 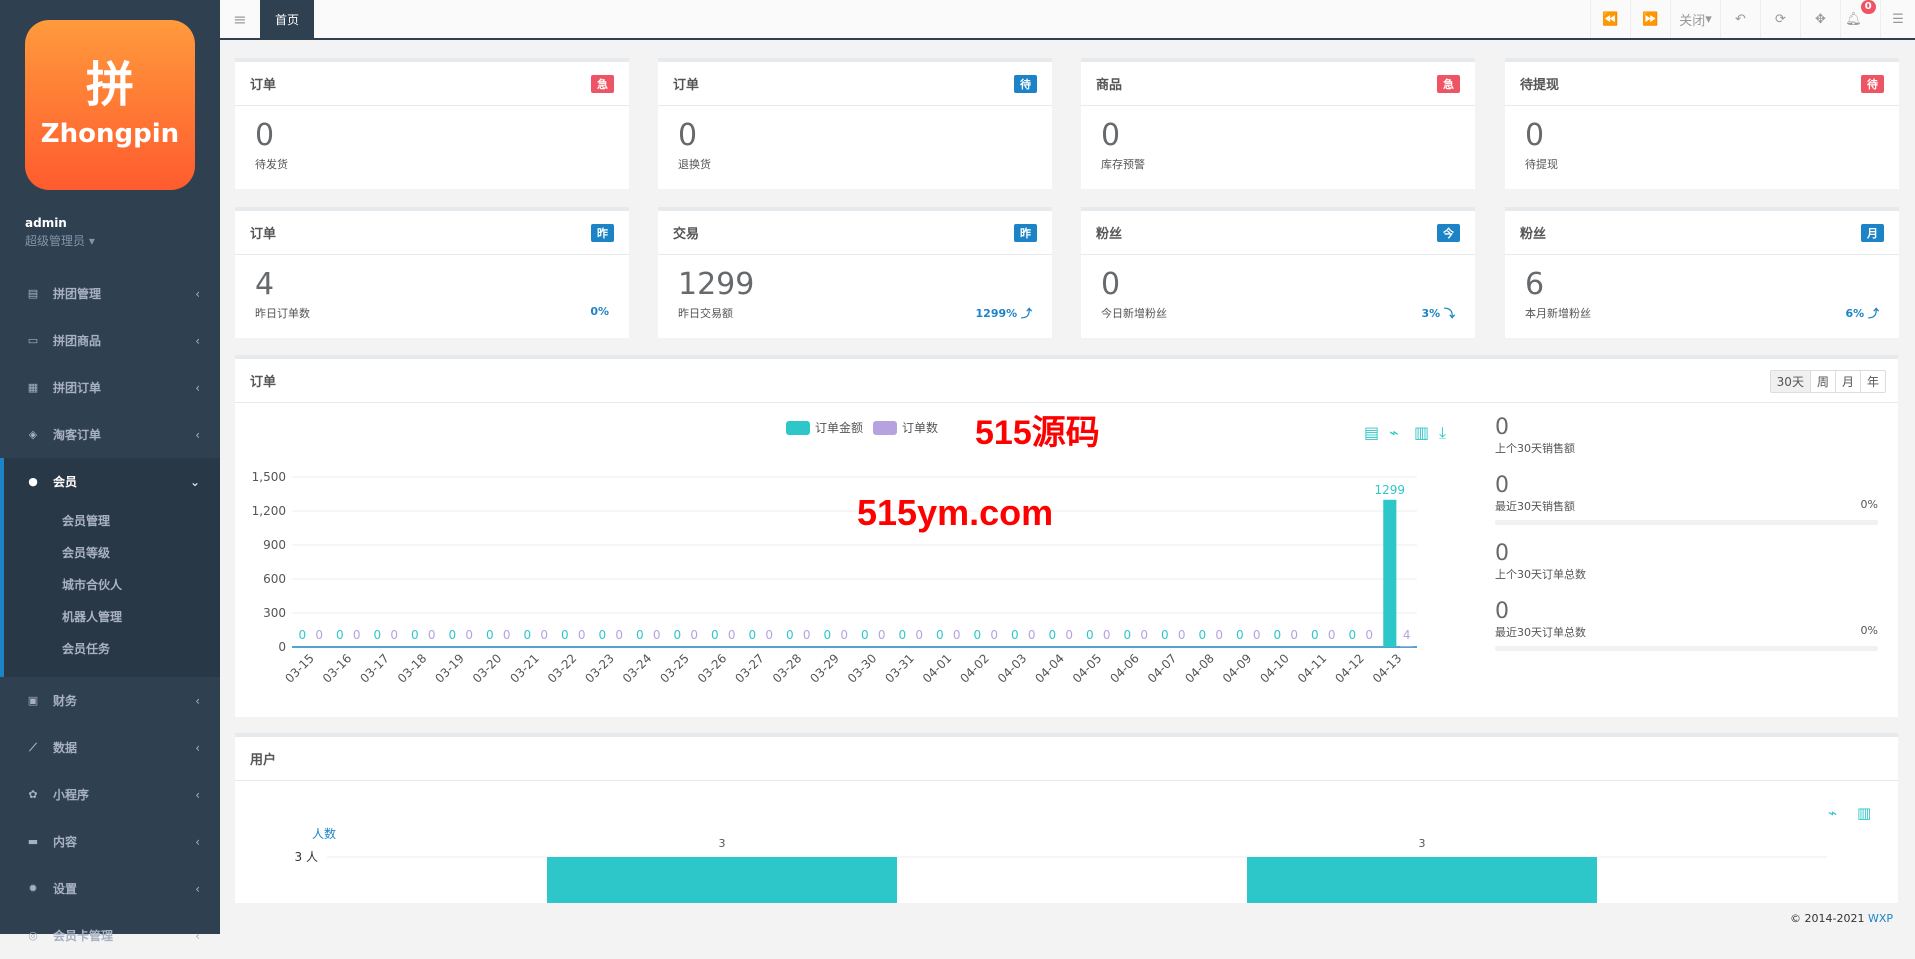 I want to click on footer-link: WXP, so click(x=1880, y=918).